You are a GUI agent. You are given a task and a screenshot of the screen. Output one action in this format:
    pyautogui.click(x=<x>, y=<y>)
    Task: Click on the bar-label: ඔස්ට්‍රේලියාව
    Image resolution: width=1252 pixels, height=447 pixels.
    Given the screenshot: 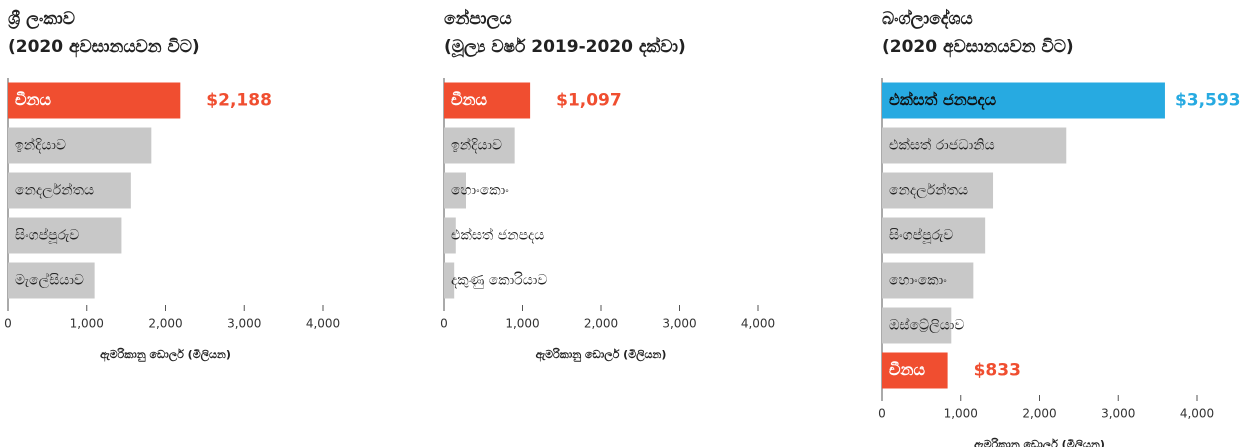 What is the action you would take?
    pyautogui.click(x=926, y=325)
    